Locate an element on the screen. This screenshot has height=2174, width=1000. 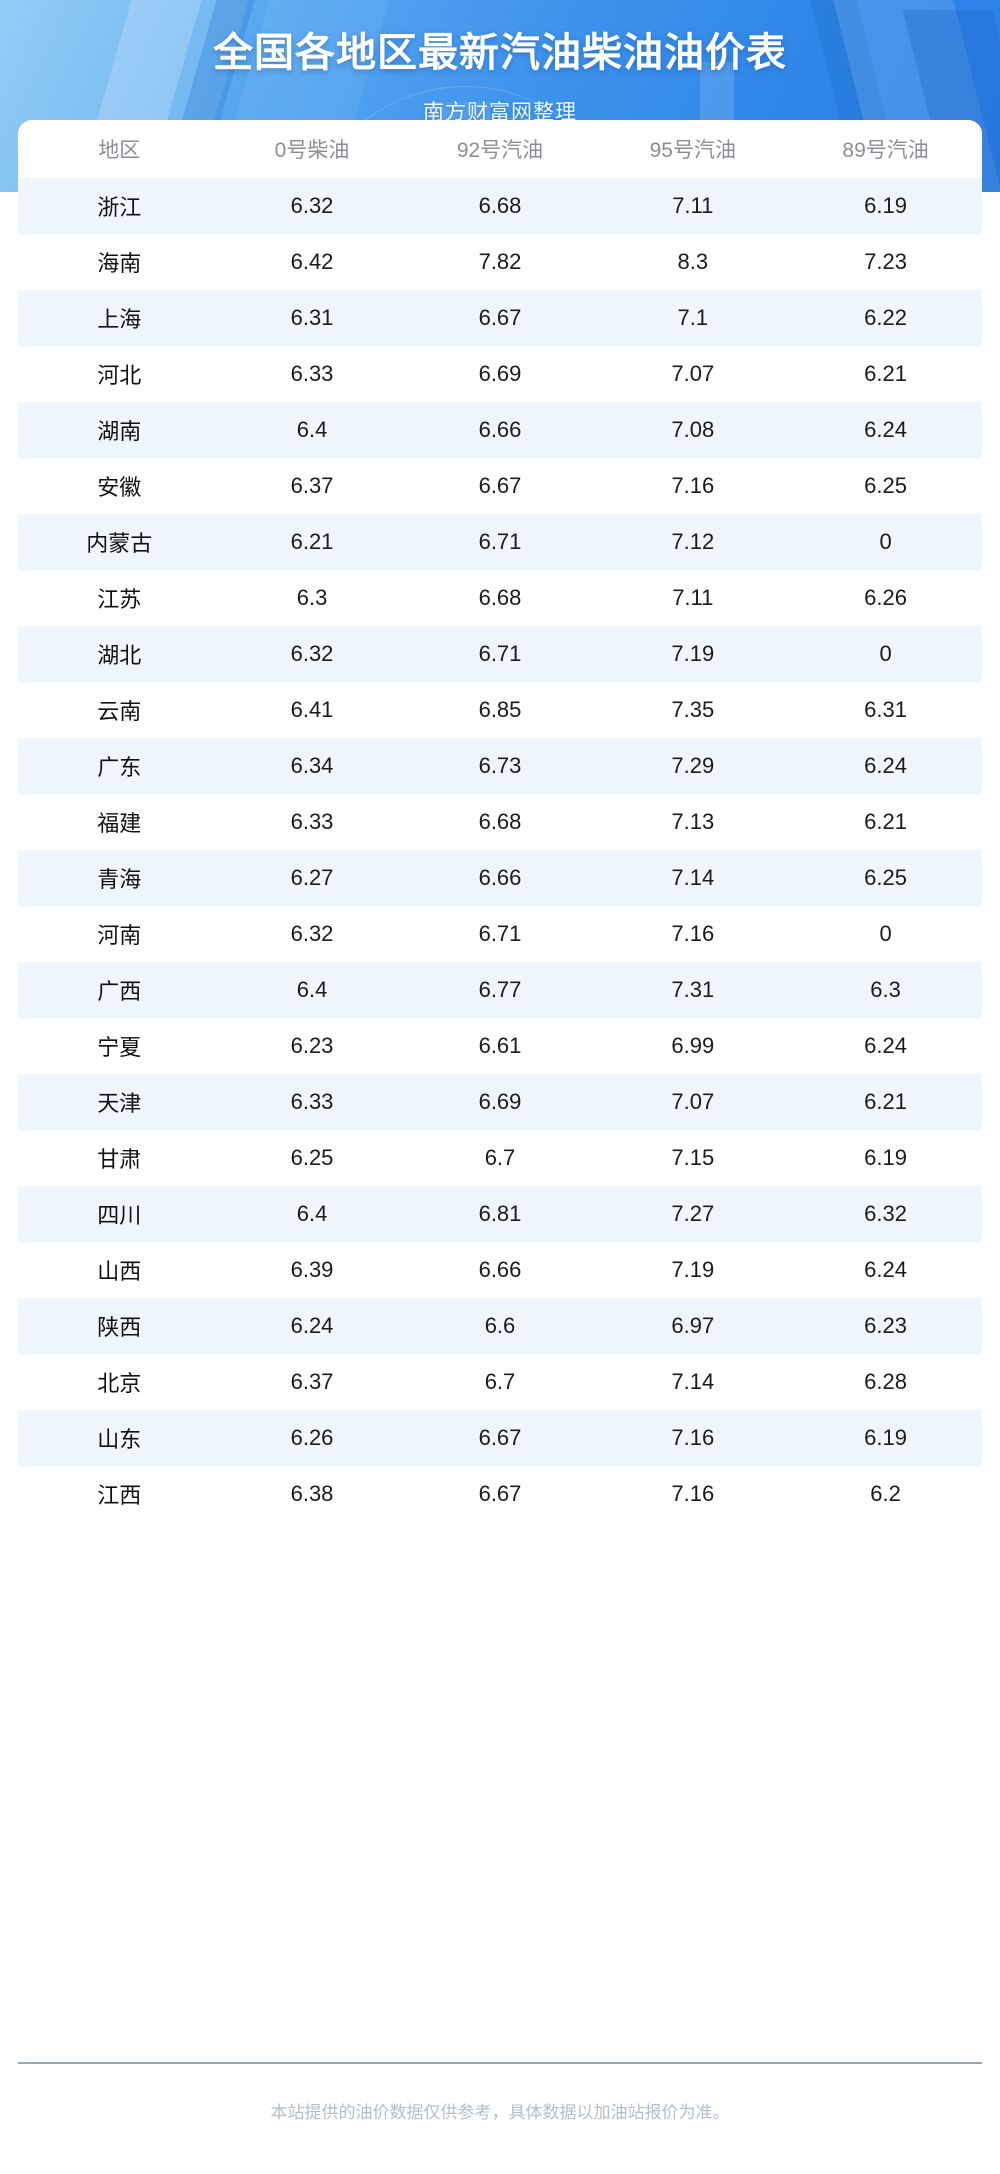
table-row: 北京 6.37 6.7 7.14 6.28 is located at coordinates (500, 1382).